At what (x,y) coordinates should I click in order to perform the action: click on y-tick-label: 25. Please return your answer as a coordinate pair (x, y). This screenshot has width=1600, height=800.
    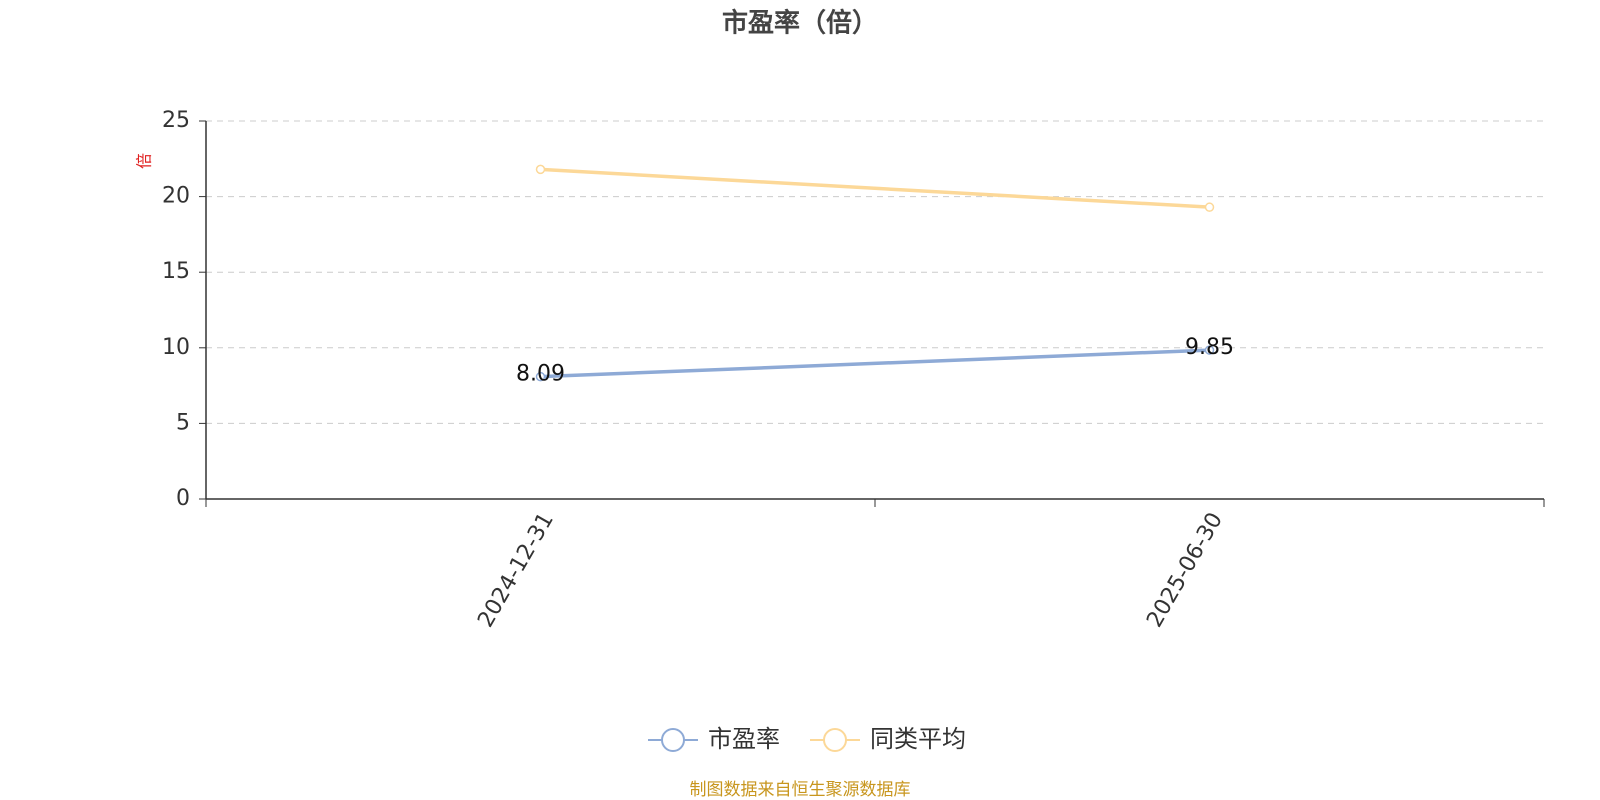
    Looking at the image, I should click on (176, 120).